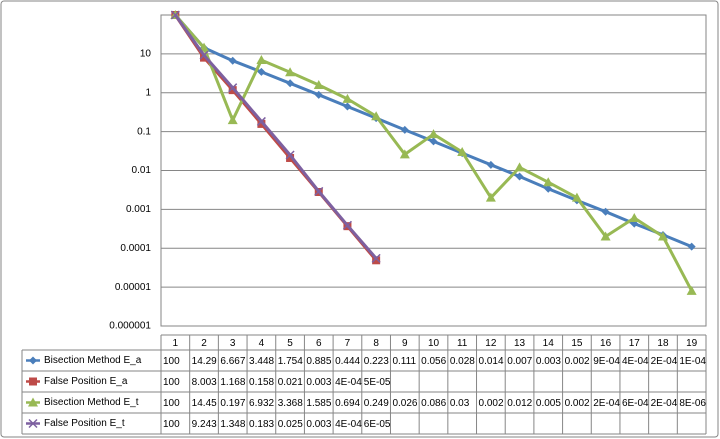 The width and height of the screenshot is (720, 439). I want to click on y-tick-label: 0.01, so click(142, 170).